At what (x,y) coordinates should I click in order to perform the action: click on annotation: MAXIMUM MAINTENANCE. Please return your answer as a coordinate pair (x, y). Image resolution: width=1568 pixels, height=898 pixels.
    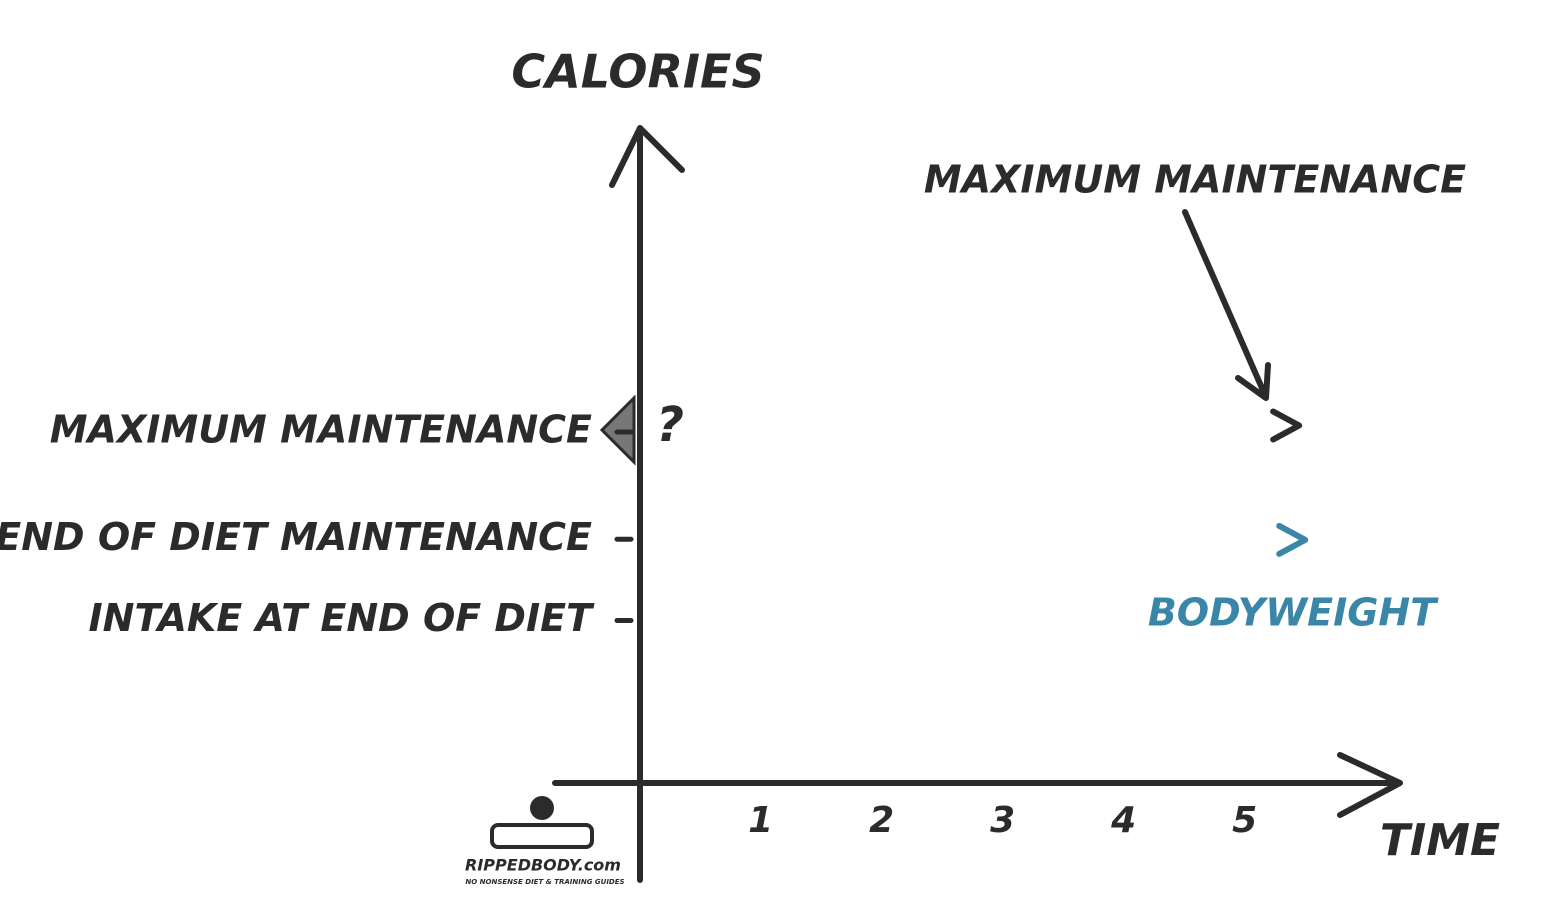
    Looking at the image, I should click on (1195, 180).